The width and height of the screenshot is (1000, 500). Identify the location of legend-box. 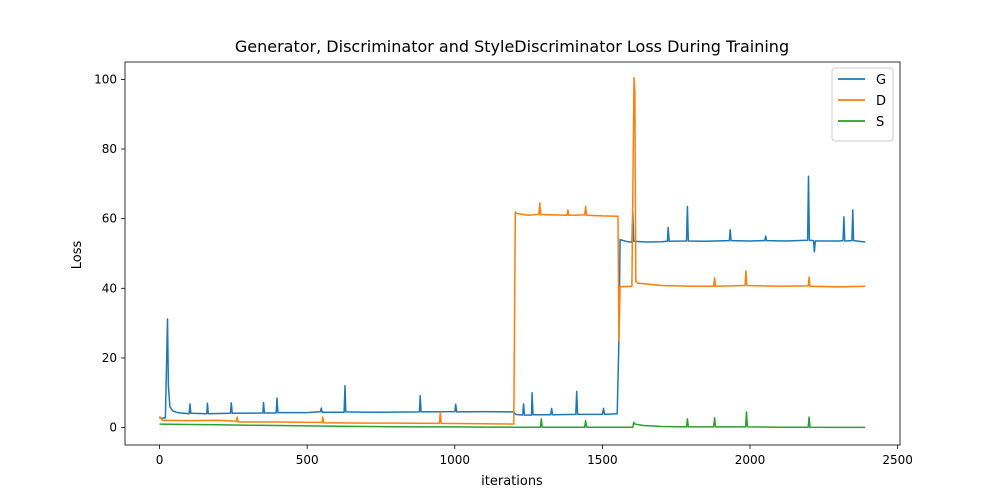
(862, 104).